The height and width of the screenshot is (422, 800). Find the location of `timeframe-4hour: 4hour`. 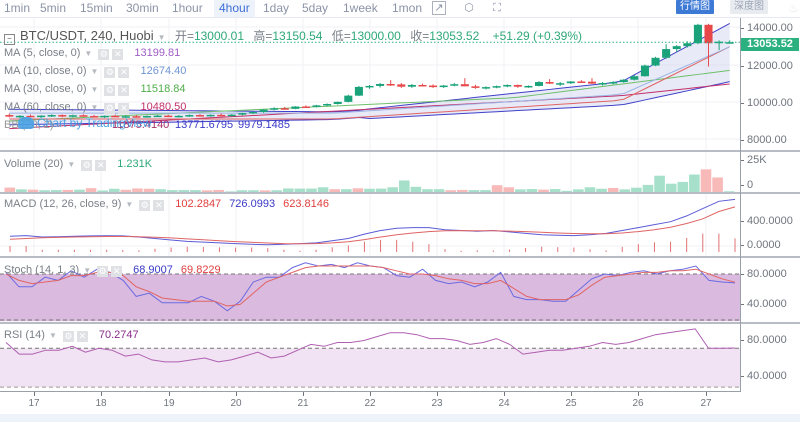

timeframe-4hour: 4hour is located at coordinates (234, 8).